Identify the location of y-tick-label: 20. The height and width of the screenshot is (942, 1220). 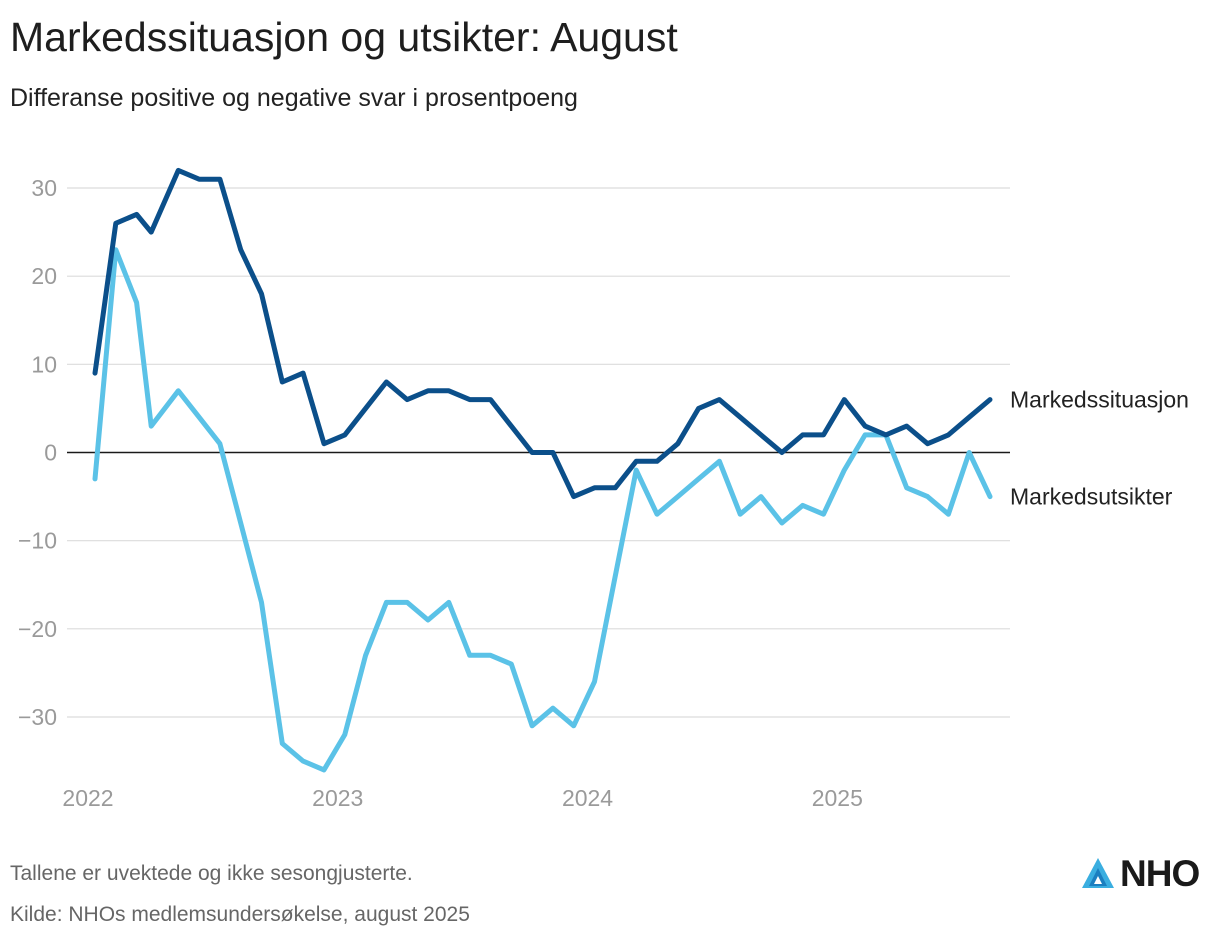
(44, 276).